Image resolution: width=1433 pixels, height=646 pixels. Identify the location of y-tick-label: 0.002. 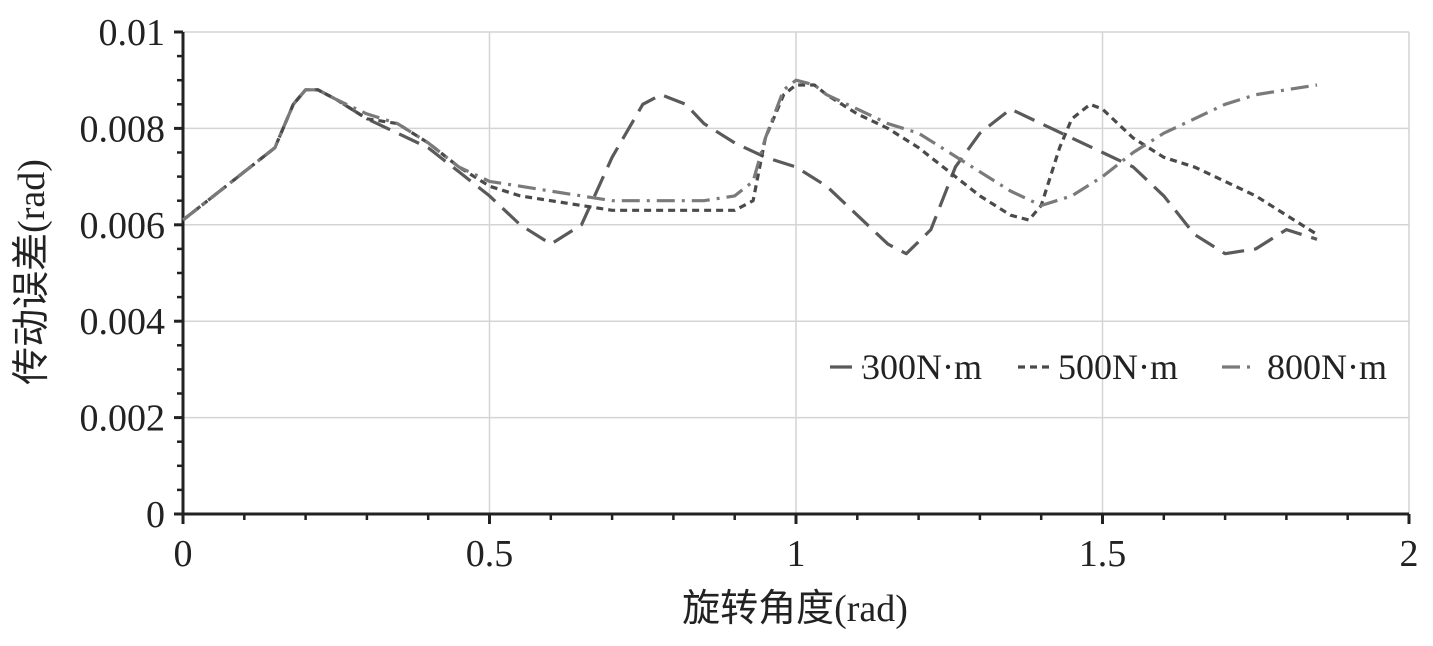
(123, 419).